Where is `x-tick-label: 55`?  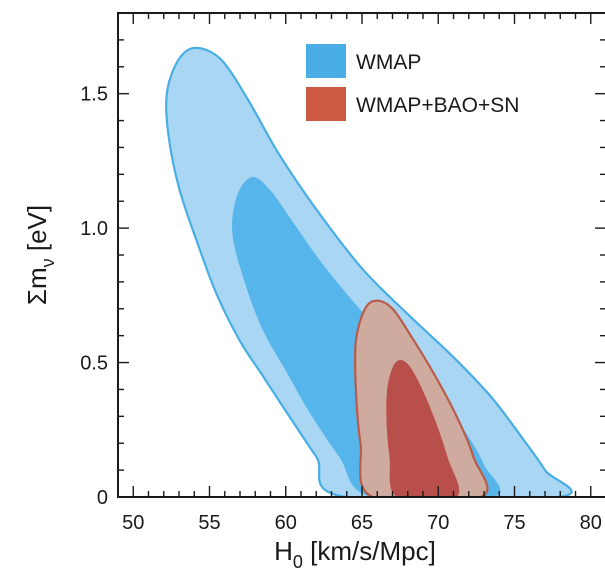
x-tick-label: 55 is located at coordinates (209, 523).